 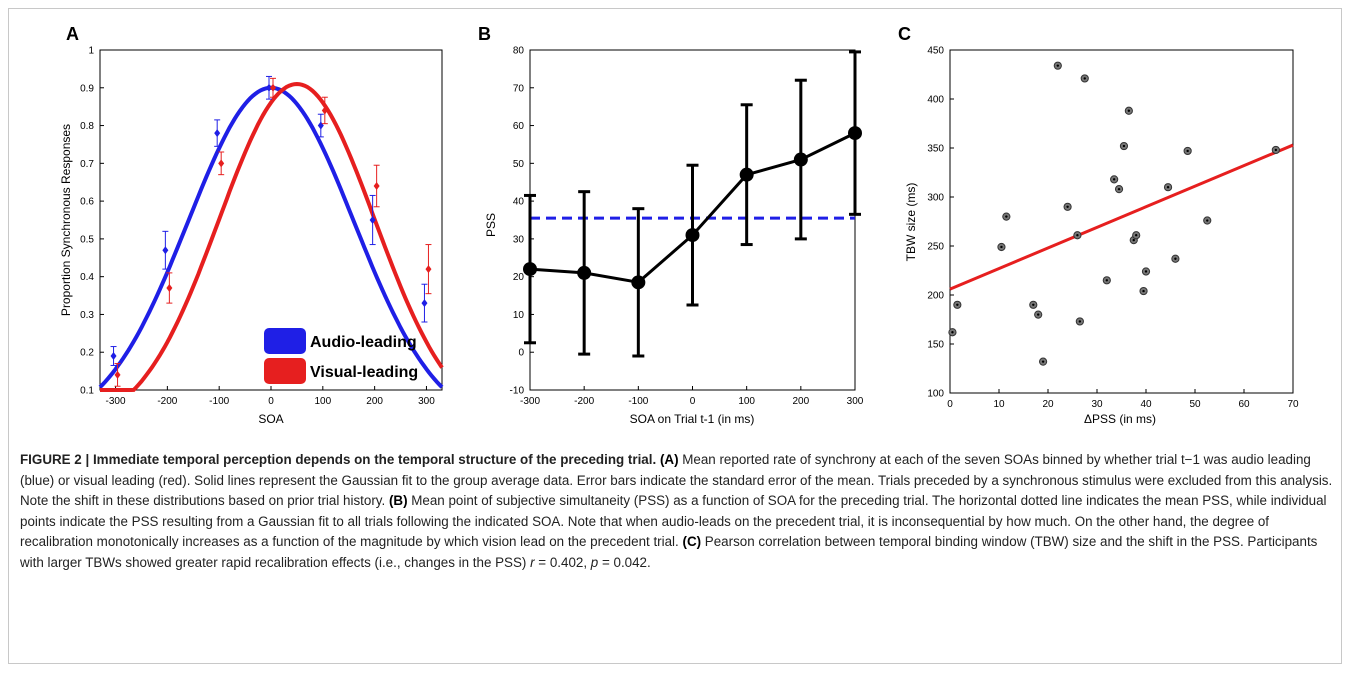 What do you see at coordinates (87, 239) in the screenshot?
I see `panel-a-ytick-label: 0.5` at bounding box center [87, 239].